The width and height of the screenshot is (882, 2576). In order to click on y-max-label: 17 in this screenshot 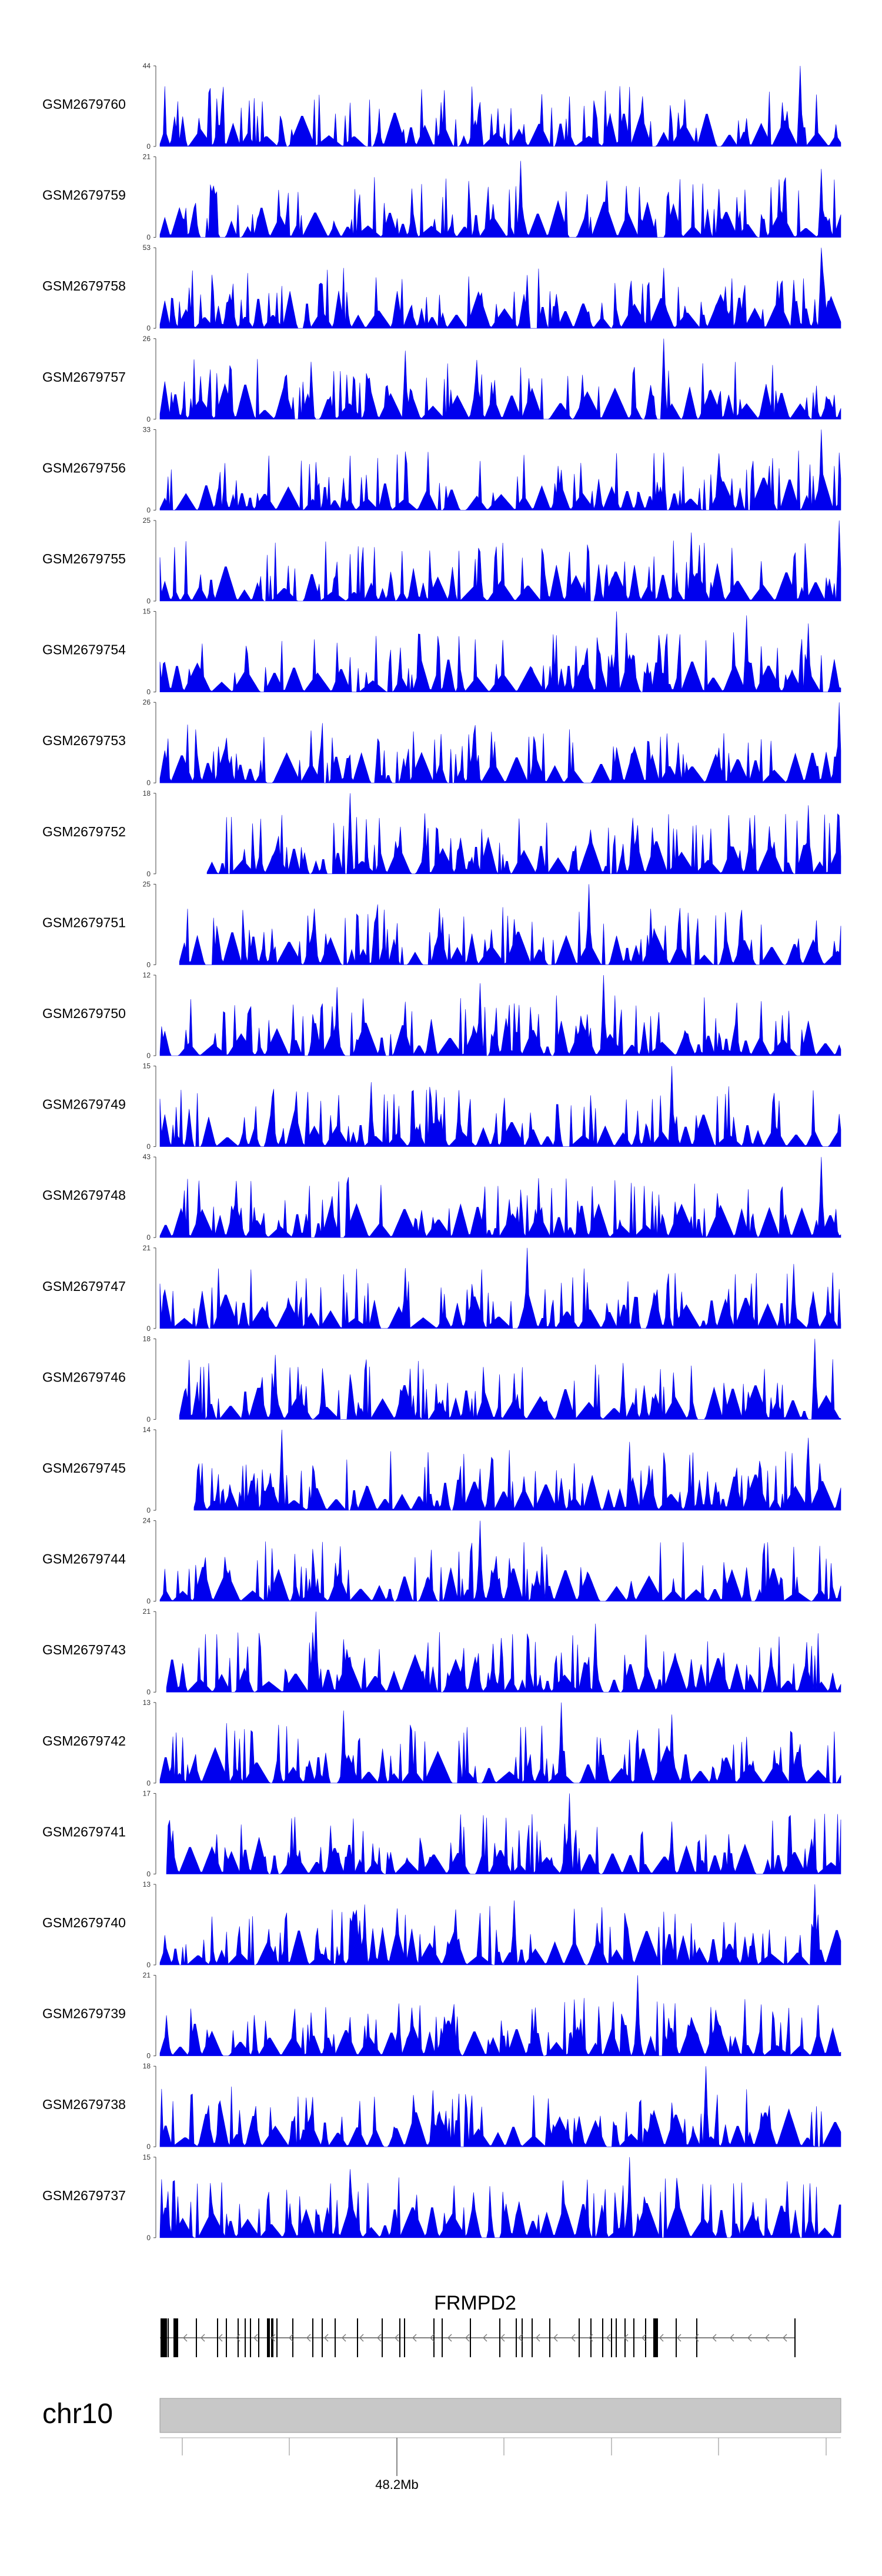, I will do `click(147, 1793)`.